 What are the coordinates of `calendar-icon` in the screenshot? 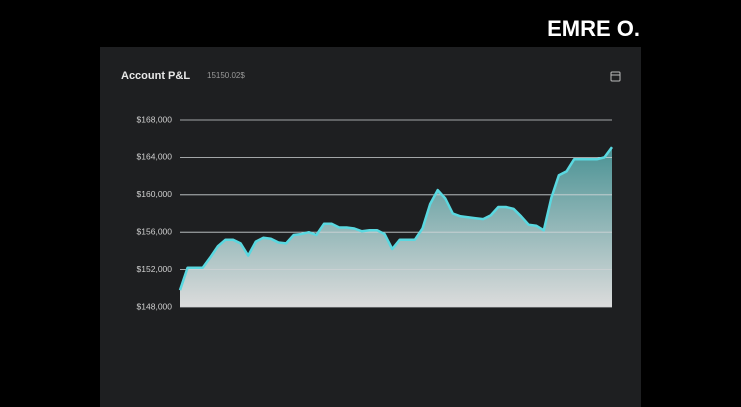 It's located at (615, 76).